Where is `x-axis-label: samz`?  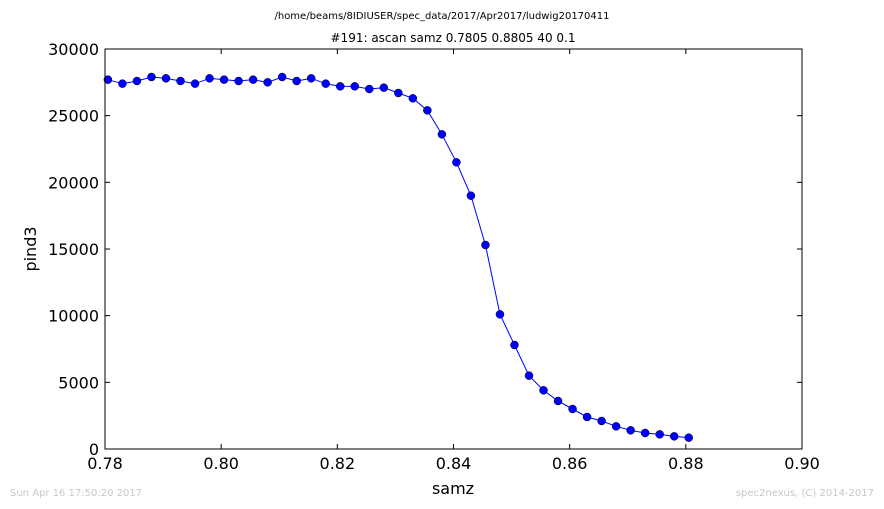
x-axis-label: samz is located at coordinates (453, 488).